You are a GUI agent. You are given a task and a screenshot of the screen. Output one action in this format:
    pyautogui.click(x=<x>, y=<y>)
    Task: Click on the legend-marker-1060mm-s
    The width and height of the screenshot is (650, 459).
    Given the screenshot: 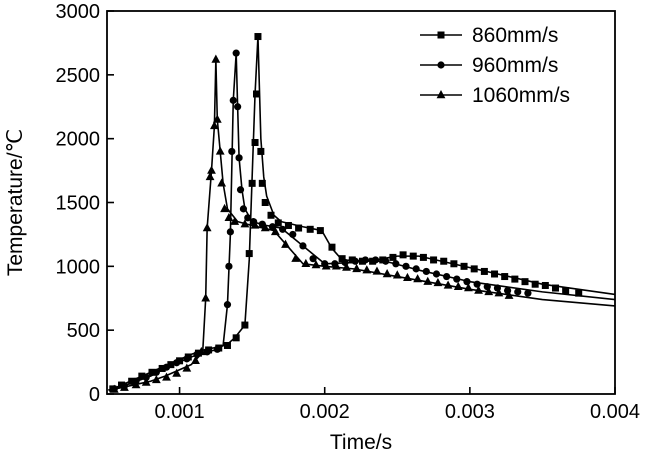 What is the action you would take?
    pyautogui.click(x=441, y=94)
    